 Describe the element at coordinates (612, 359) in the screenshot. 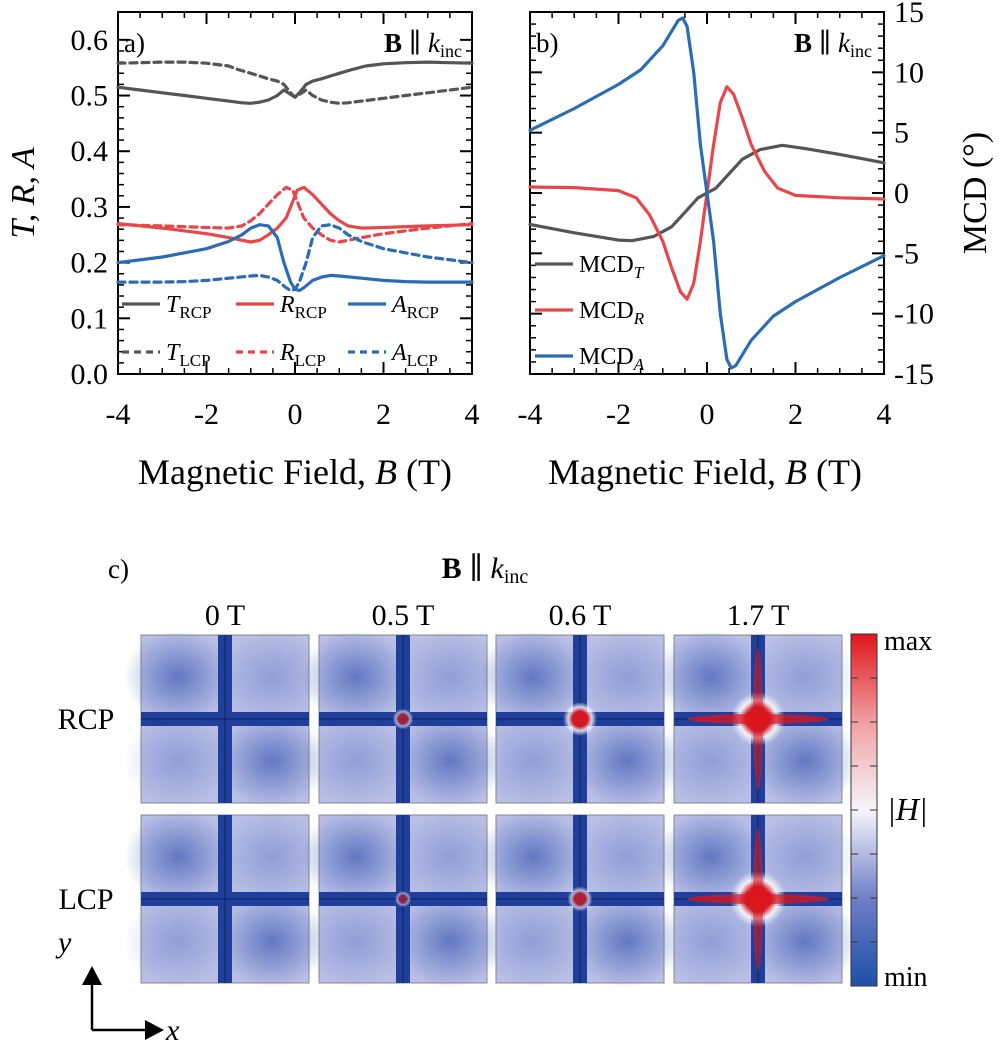

I see `legend-label-mcd-a: MCDA` at that location.